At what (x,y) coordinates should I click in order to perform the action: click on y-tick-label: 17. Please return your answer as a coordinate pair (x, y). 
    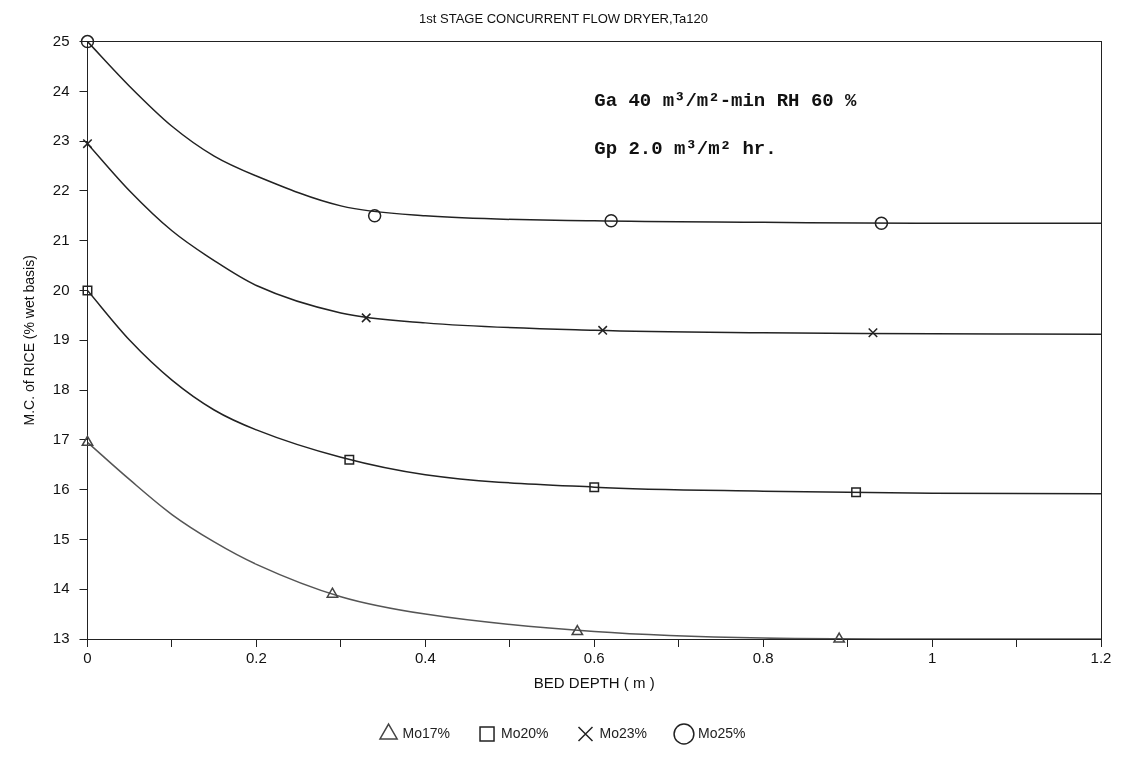
    Looking at the image, I should click on (61, 439).